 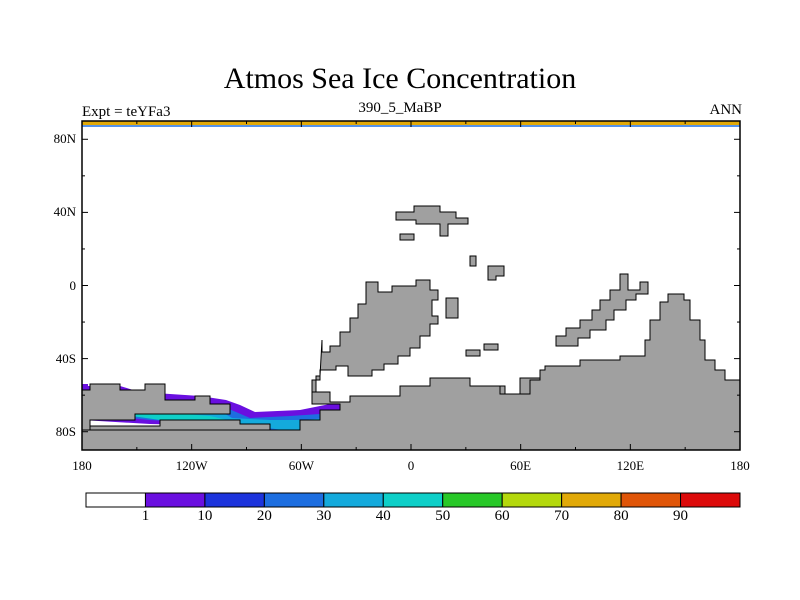 I want to click on colorbar-label: 90, so click(x=681, y=516).